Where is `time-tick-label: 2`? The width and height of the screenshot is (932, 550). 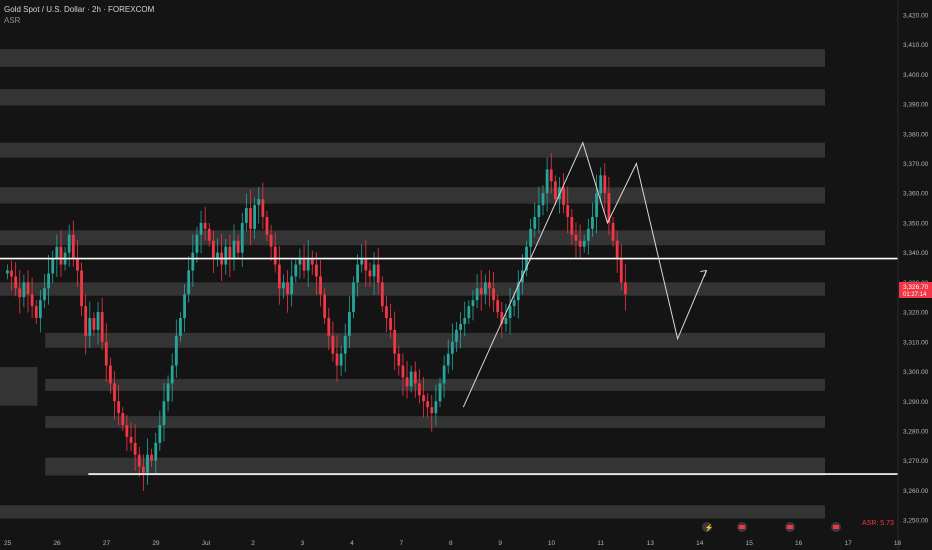
time-tick-label: 2 is located at coordinates (253, 543).